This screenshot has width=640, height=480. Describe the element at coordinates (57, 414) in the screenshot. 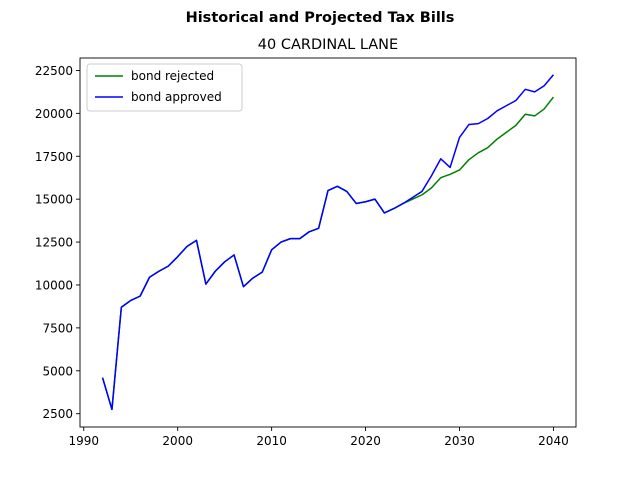

I see `y-tick-label: 2500` at that location.